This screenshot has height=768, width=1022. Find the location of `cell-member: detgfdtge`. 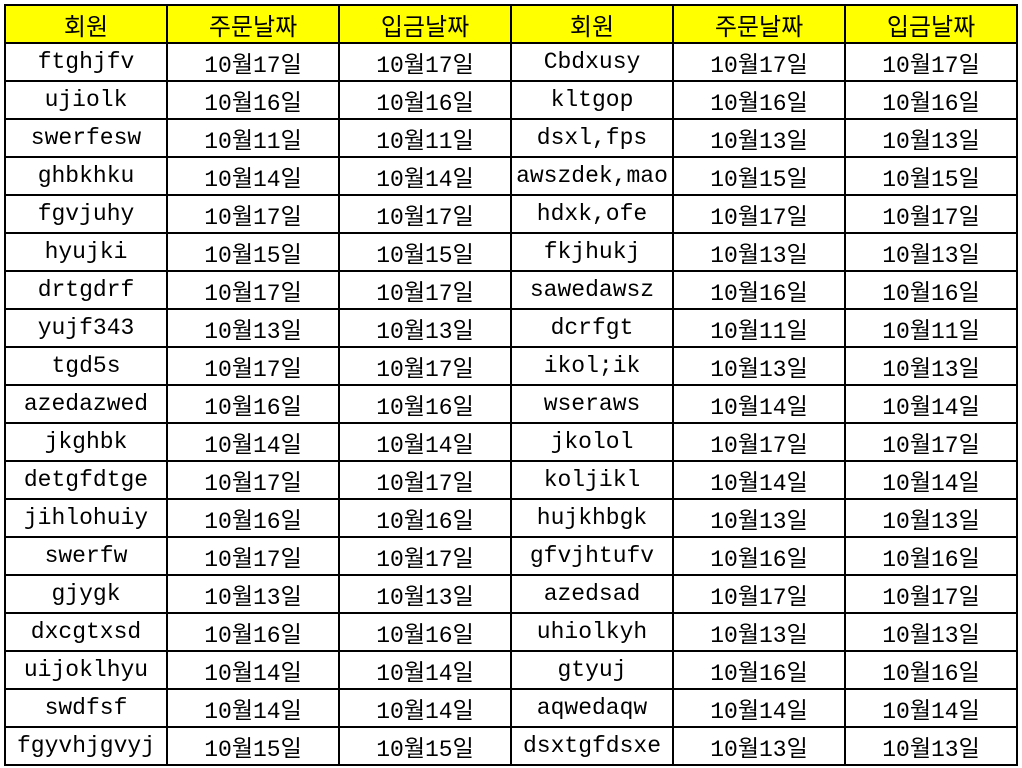

cell-member: detgfdtge is located at coordinates (86, 480).